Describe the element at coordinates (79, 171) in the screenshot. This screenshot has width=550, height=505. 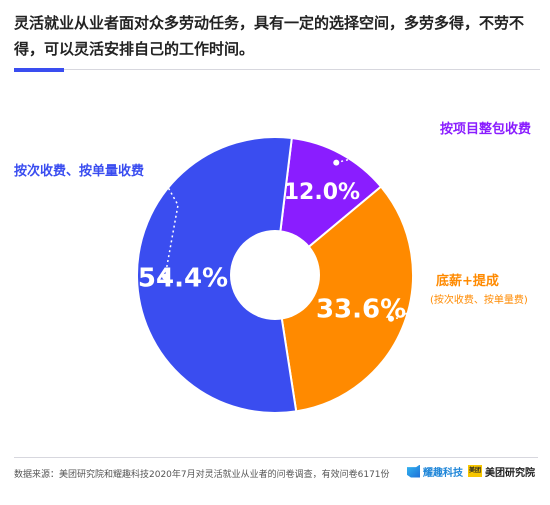
I see `category-label-3: 按次收费、按单量收费` at that location.